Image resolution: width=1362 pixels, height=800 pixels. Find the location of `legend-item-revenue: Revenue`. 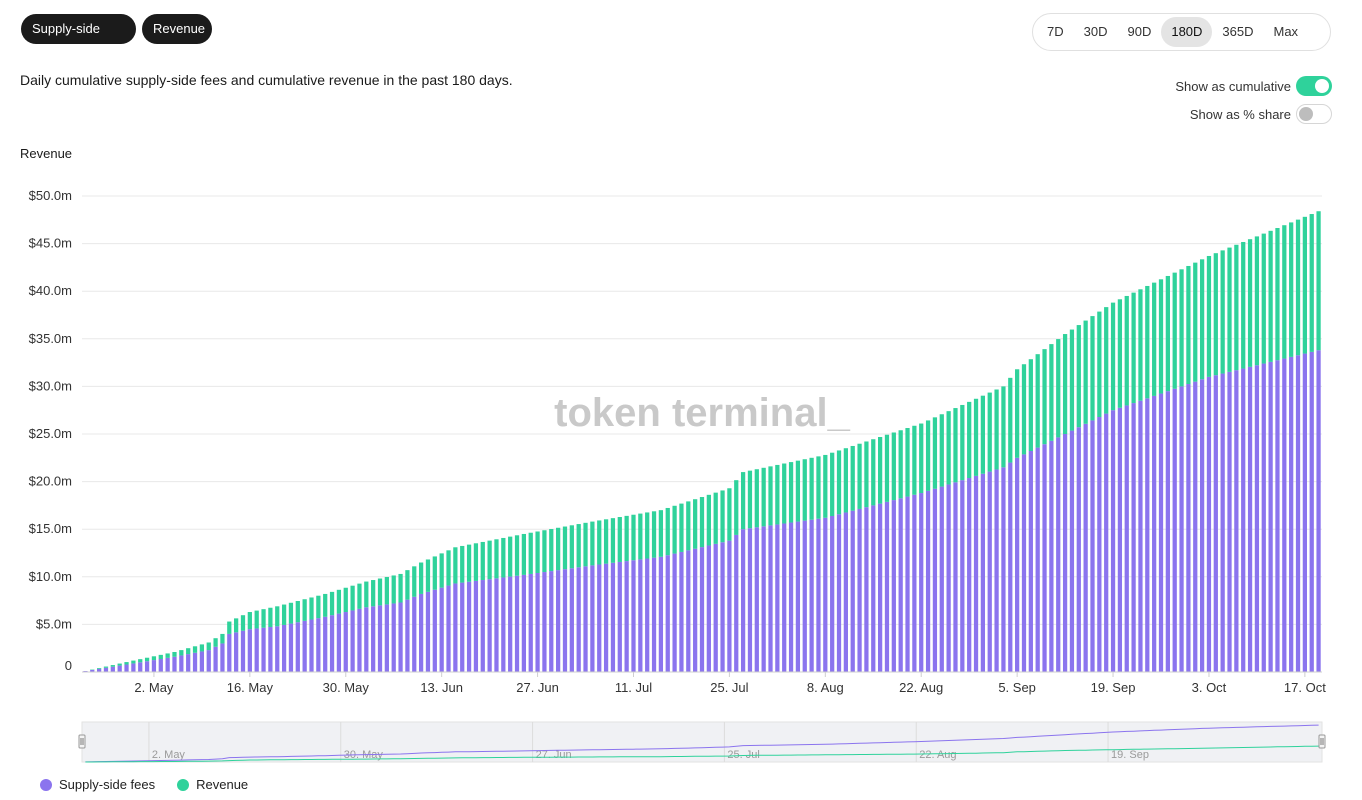

legend-item-revenue: Revenue is located at coordinates (212, 784).